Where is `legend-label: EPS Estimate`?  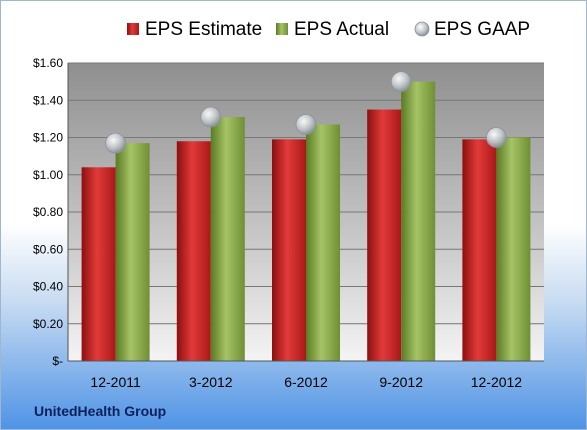 legend-label: EPS Estimate is located at coordinates (203, 29).